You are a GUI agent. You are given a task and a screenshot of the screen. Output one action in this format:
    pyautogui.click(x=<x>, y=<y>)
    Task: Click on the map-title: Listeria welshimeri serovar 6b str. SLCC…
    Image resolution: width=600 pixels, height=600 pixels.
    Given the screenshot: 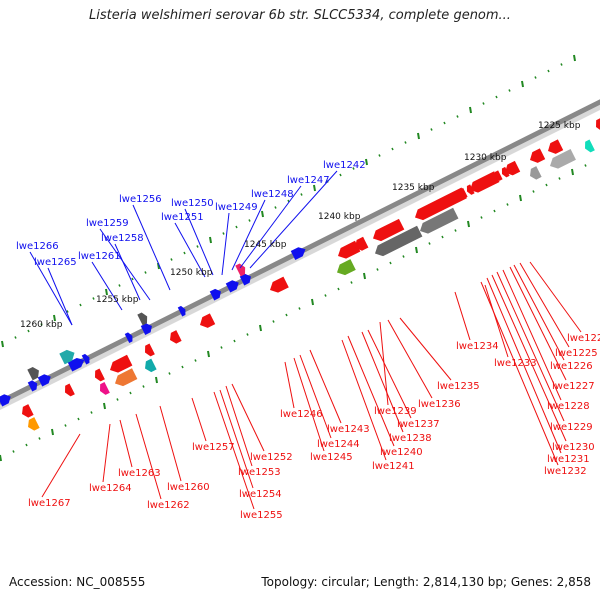 What is the action you would take?
    pyautogui.click(x=300, y=15)
    